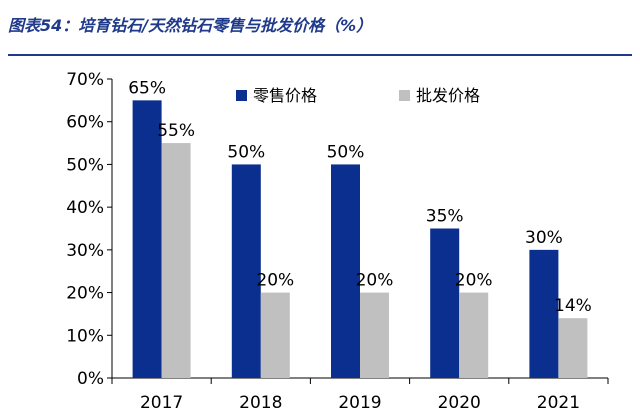  What do you see at coordinates (459, 403) in the screenshot?
I see `x-tick-label: 2020` at bounding box center [459, 403].